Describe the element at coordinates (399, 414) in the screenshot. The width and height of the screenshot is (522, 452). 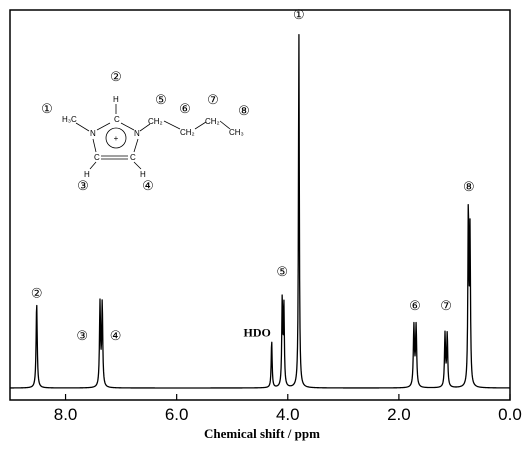
I see `x-tick-label: 2.0` at that location.